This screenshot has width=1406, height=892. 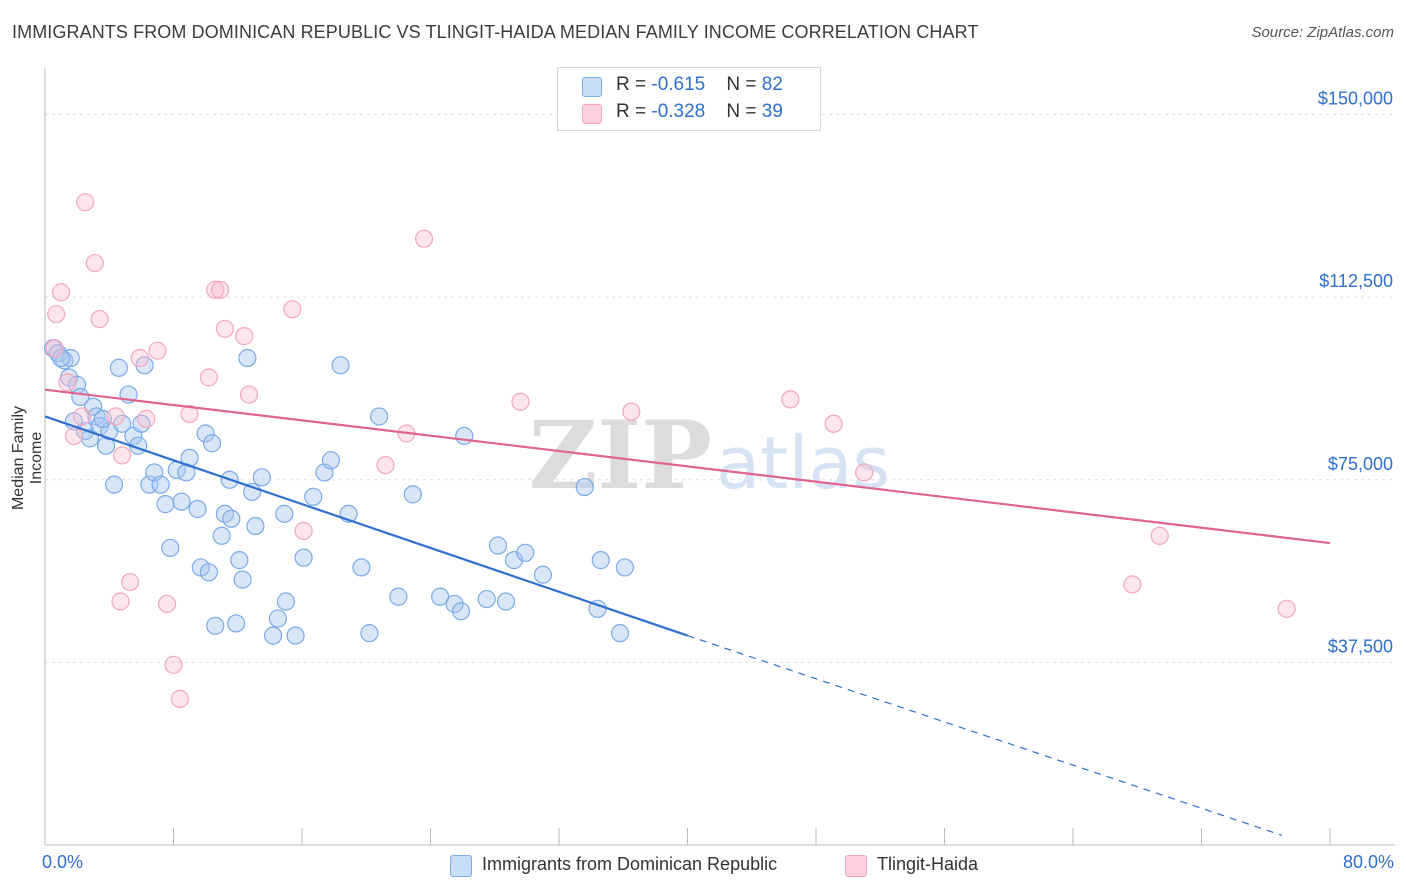 I want to click on watermark: ZIP atlas, so click(x=709, y=456).